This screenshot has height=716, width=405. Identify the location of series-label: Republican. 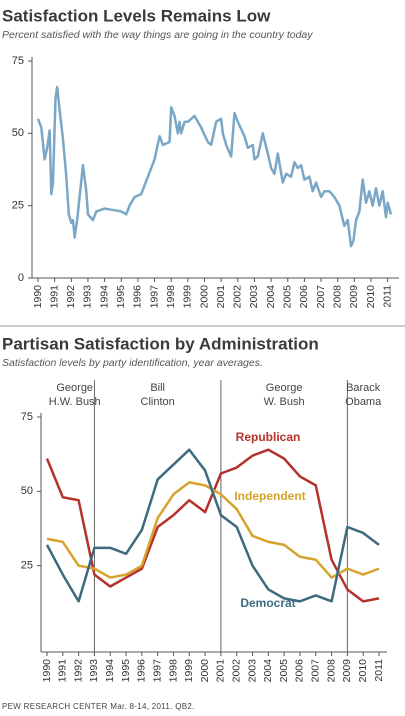
(268, 437).